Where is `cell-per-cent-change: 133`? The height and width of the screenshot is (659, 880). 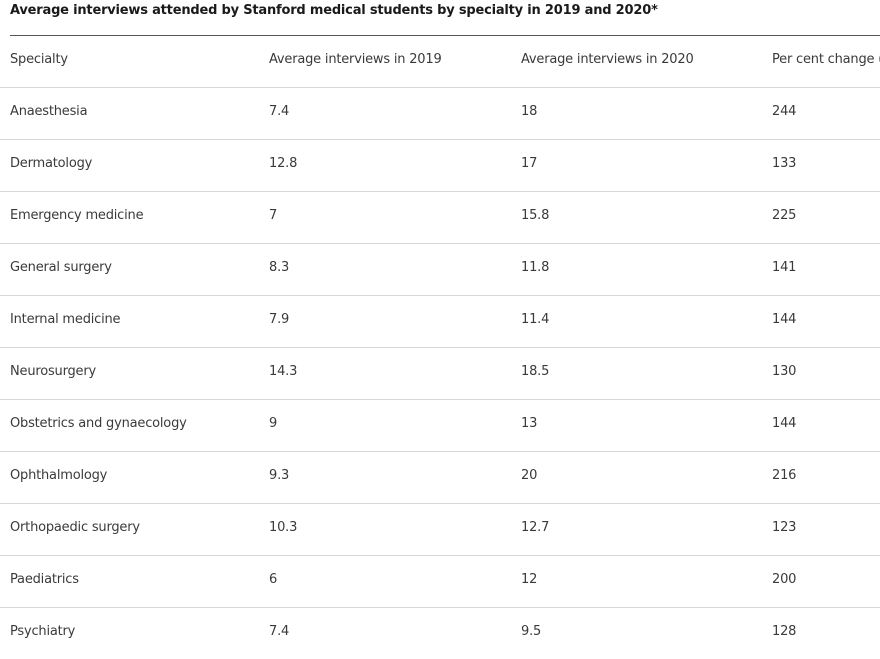 cell-per-cent-change: 133 is located at coordinates (784, 163).